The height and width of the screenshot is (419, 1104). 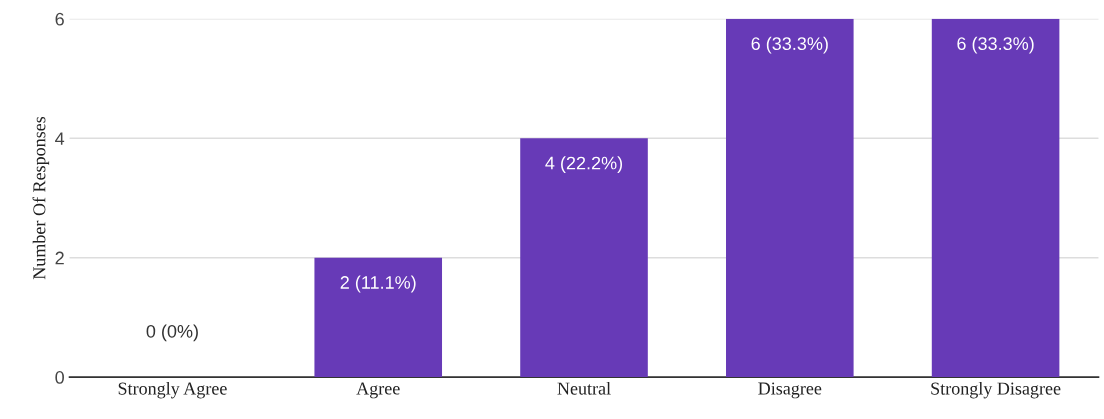 I want to click on x-tick-label: Neutral, so click(x=584, y=388).